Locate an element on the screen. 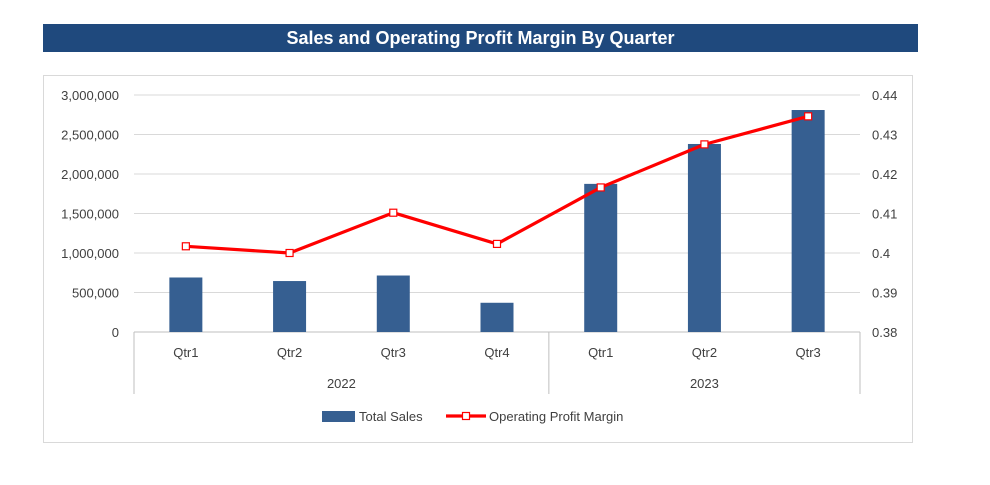 This screenshot has width=990, height=485. y-left-tick-label: 1,500,000 is located at coordinates (90, 214).